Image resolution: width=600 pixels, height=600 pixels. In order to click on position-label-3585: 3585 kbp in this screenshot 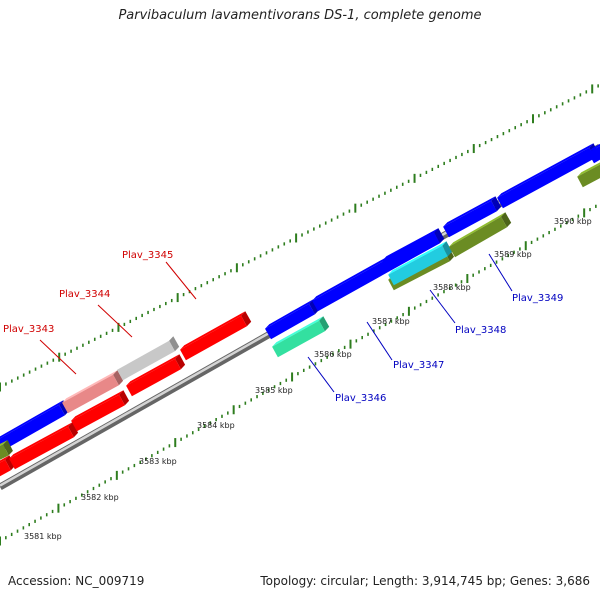, I will do `click(274, 390)`.